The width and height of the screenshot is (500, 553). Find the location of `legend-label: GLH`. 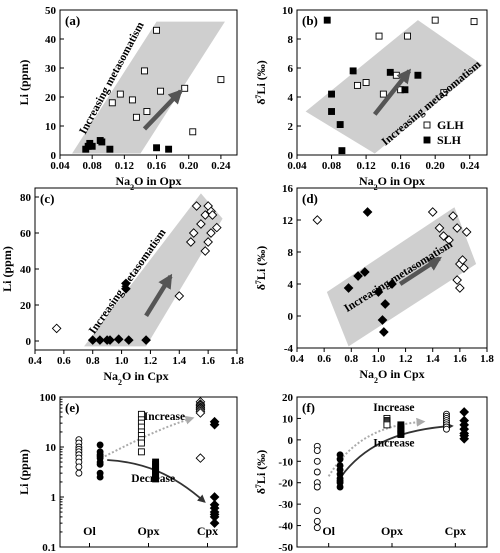

legend-label: GLH is located at coordinates (450, 125).